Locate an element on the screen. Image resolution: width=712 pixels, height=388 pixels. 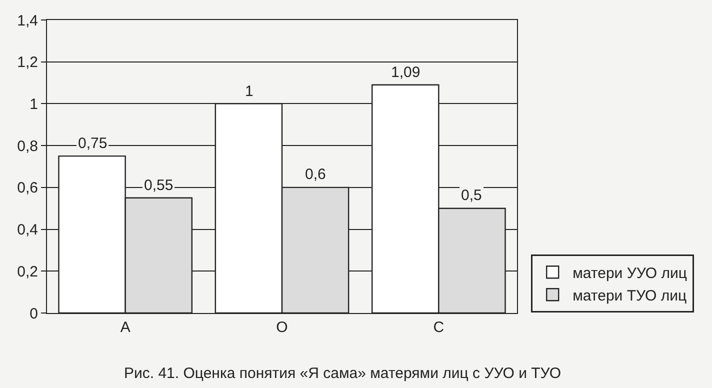
y-tick-label: 1 is located at coordinates (34, 104).